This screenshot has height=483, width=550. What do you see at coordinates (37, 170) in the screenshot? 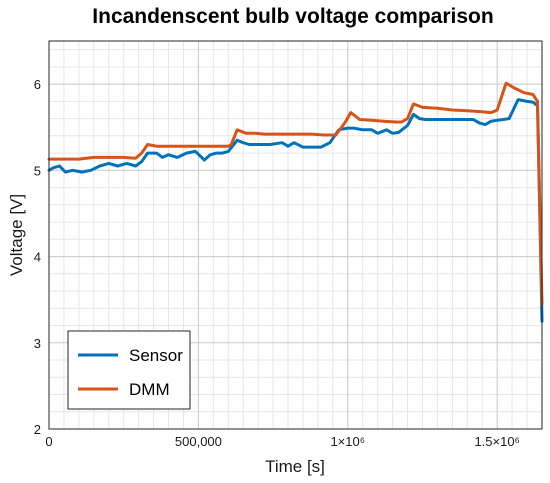
I see `y-tick-label: 5` at bounding box center [37, 170].